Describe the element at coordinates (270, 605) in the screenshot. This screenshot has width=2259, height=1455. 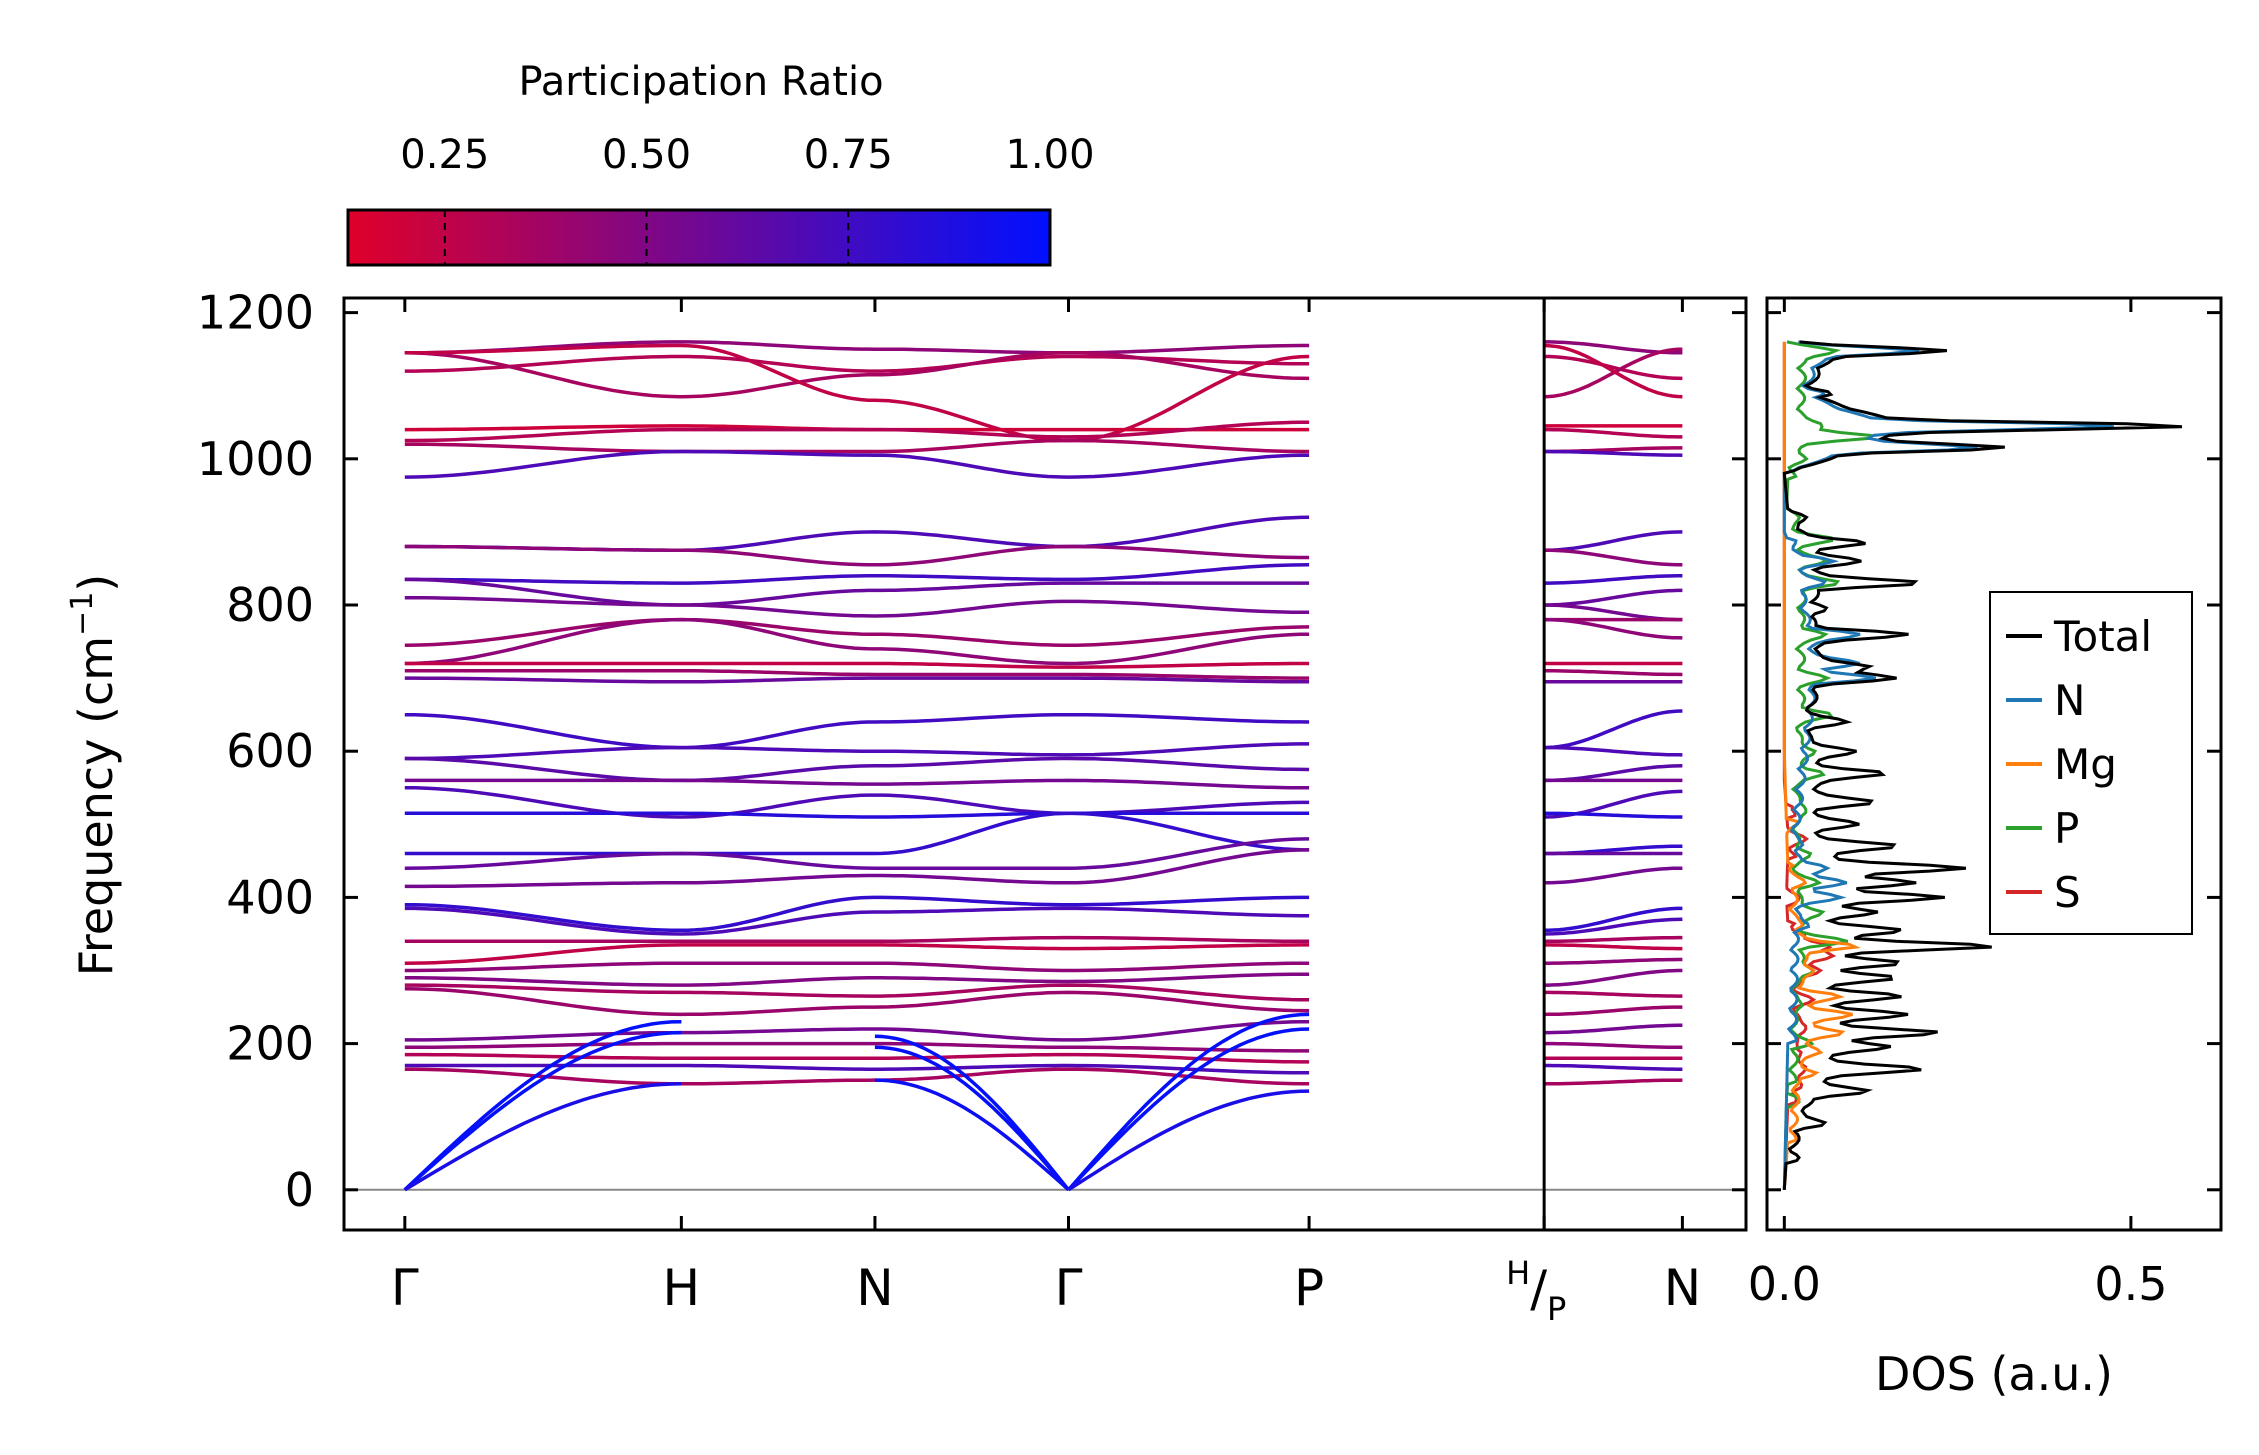
I see `ytick-label: 800` at that location.